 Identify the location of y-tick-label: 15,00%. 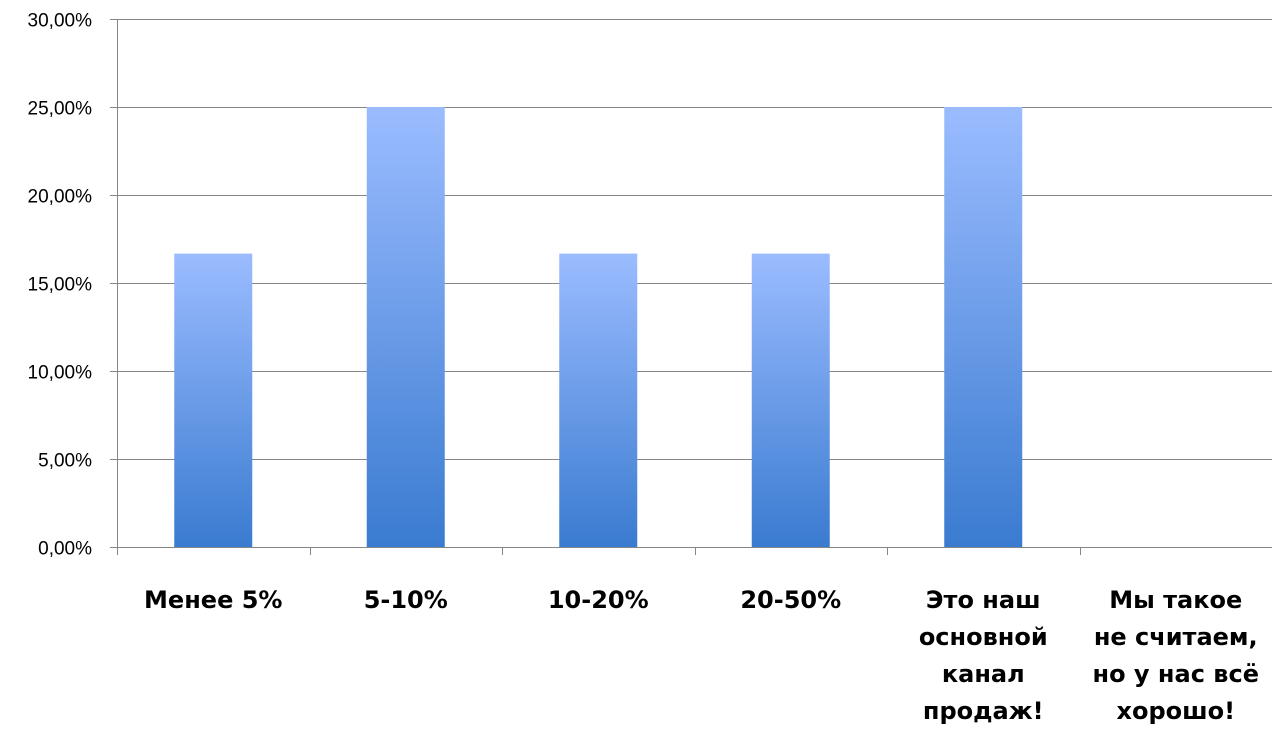
(60, 285).